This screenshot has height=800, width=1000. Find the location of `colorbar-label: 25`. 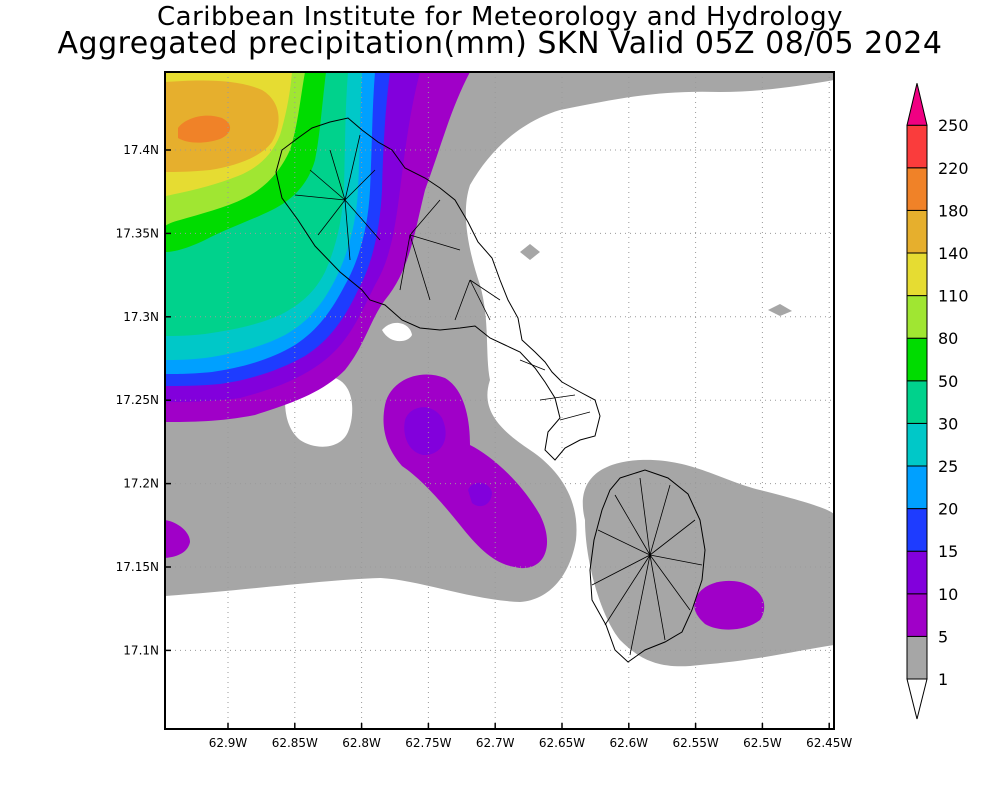

colorbar-label: 25 is located at coordinates (948, 466).